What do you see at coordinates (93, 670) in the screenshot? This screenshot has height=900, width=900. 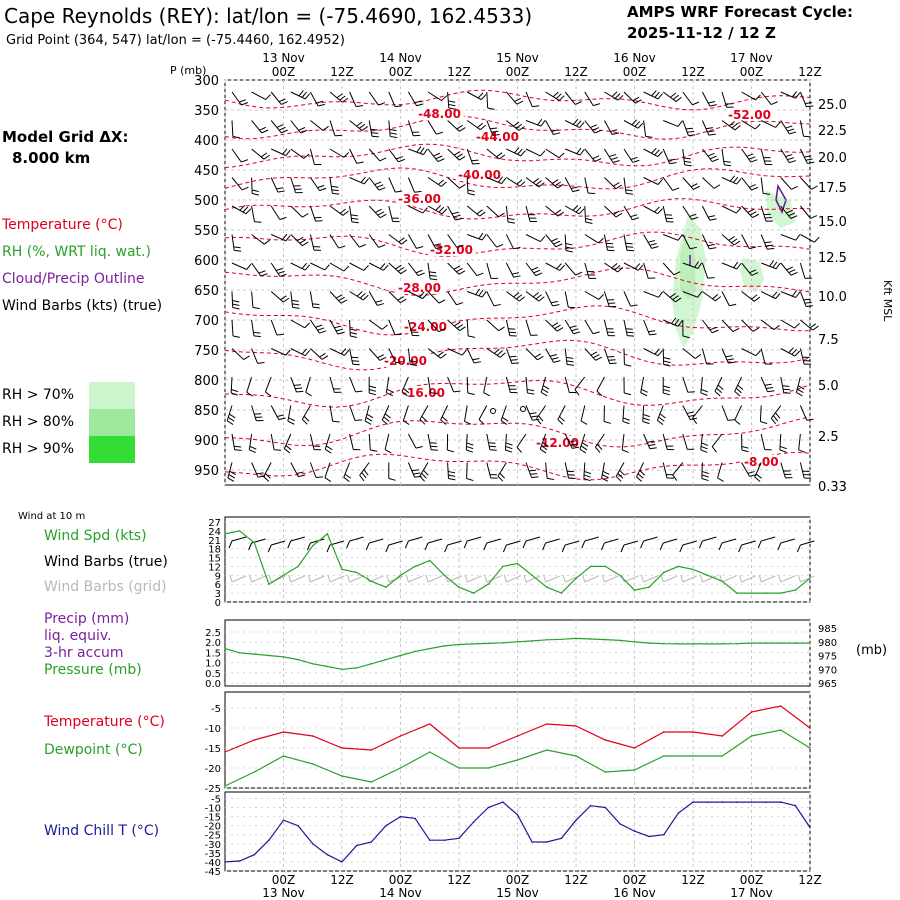 I see `legend-pressure: Pressure (mb)` at bounding box center [93, 670].